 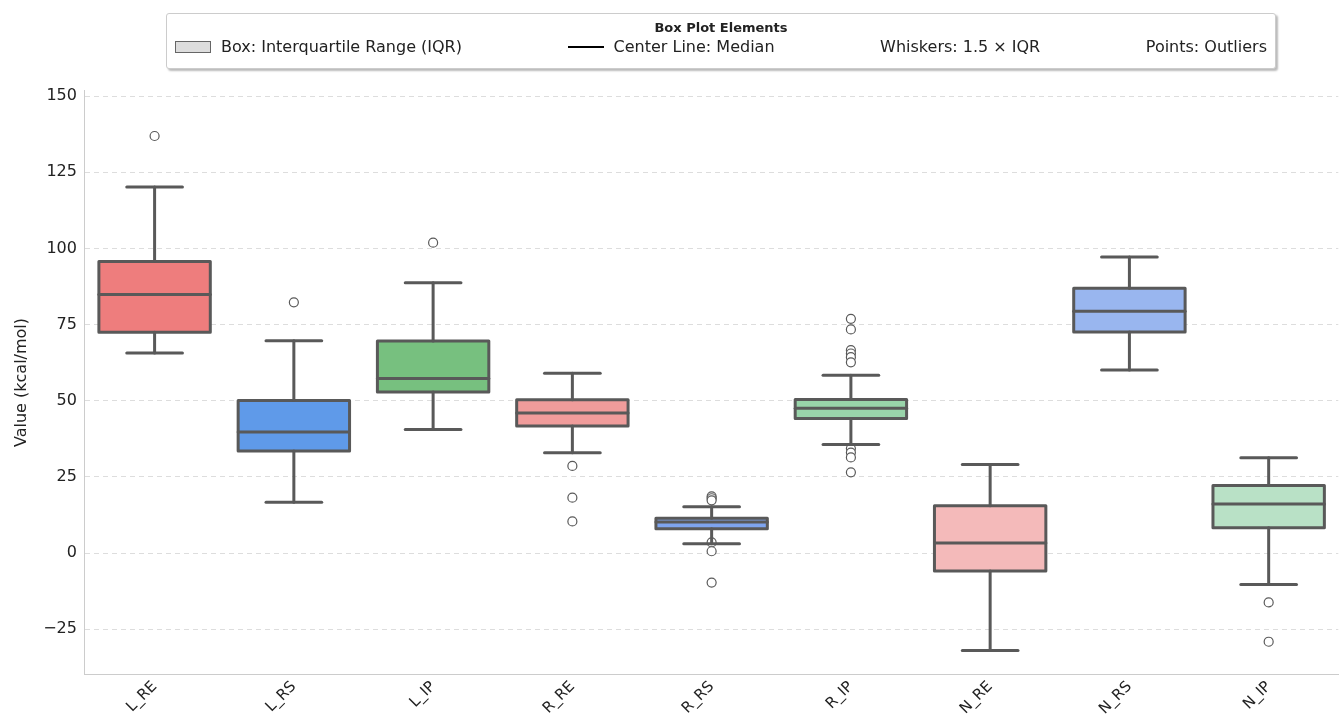 I want to click on text: Points: Outliers, so click(x=1206, y=46).